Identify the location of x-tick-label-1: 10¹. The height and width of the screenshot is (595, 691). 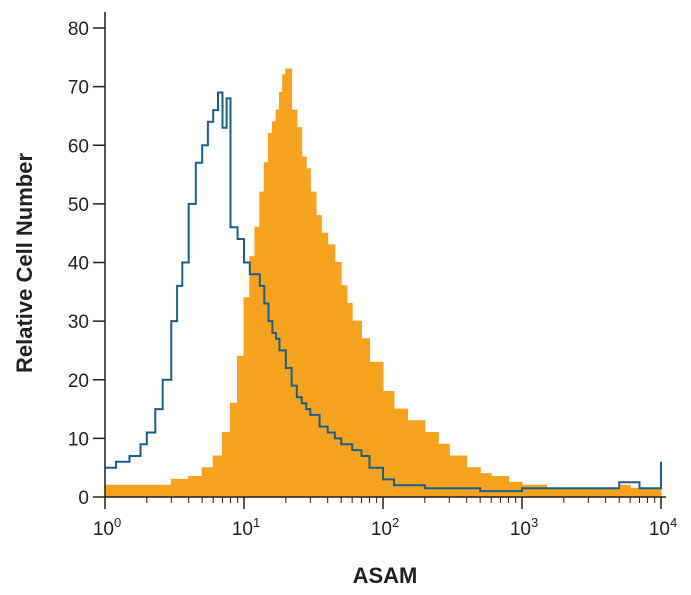
(246, 527).